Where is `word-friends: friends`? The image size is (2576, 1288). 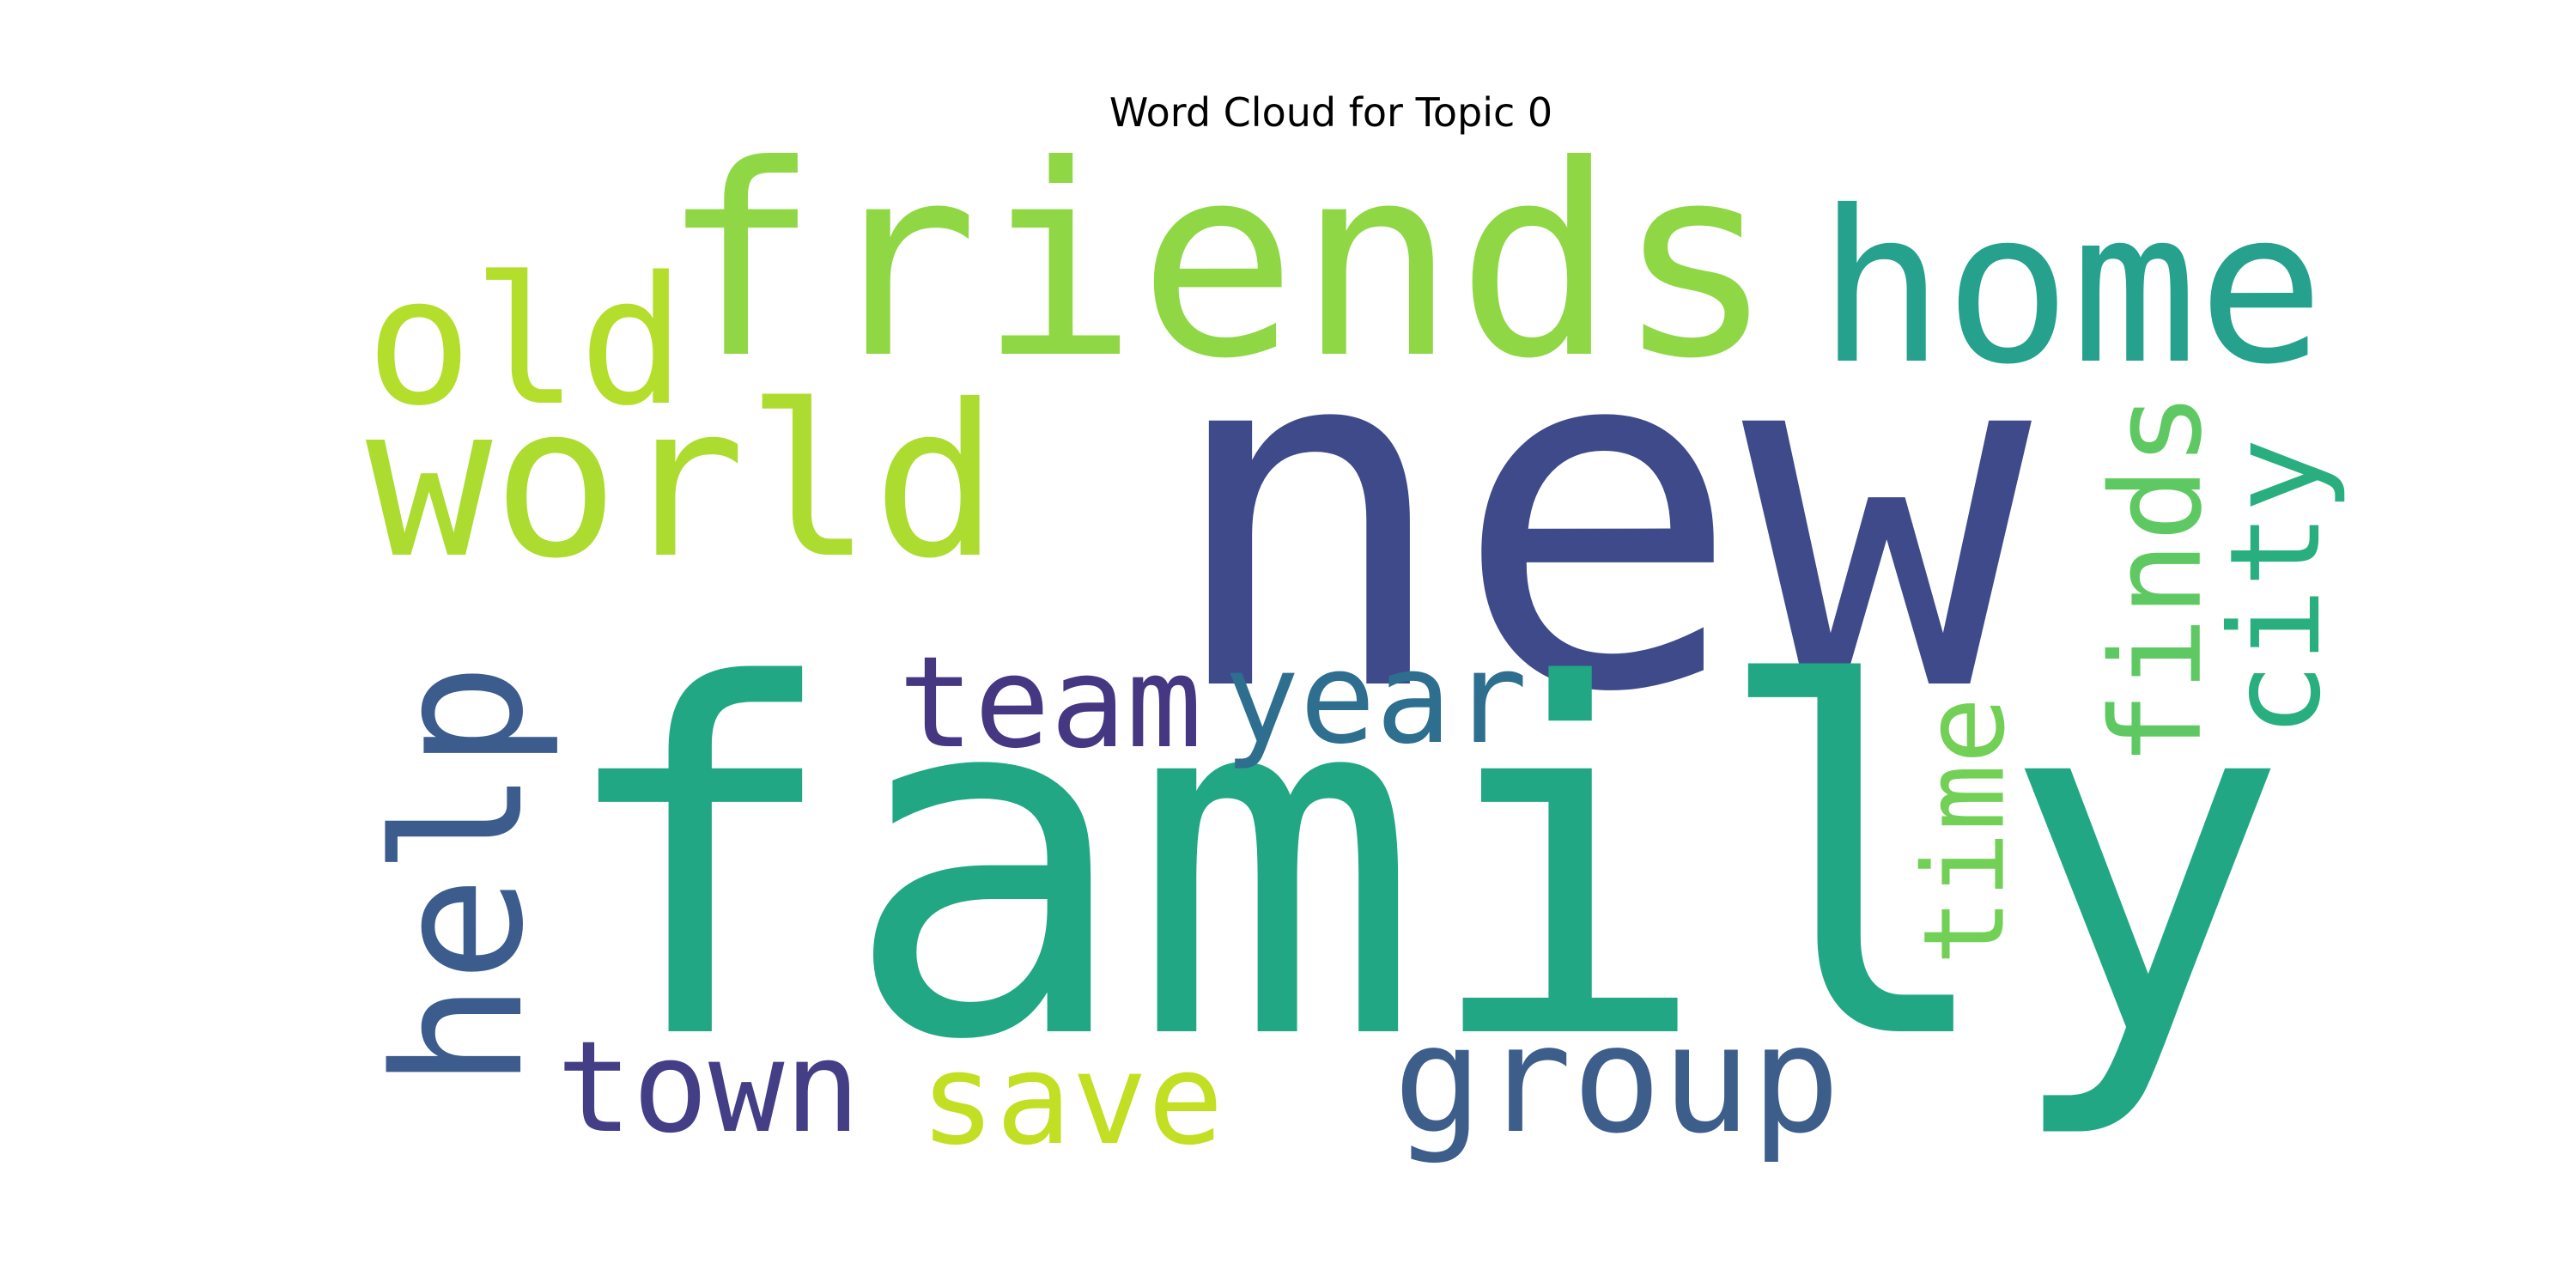
word-friends: friends is located at coordinates (1218, 262).